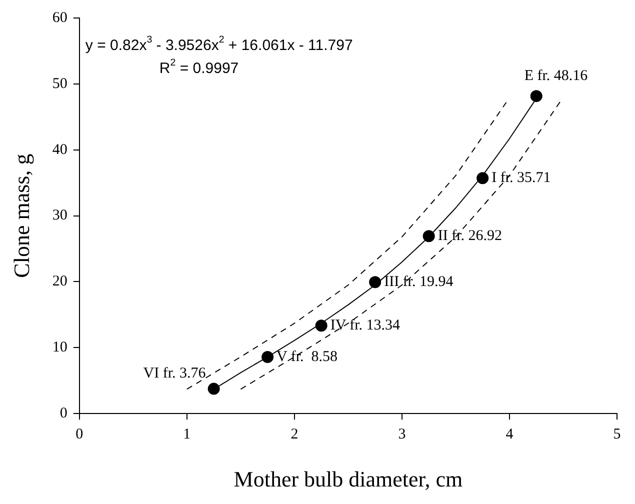  Describe the element at coordinates (348, 479) in the screenshot. I see `x-axis-title: Mother bulb diameter, cm` at that location.